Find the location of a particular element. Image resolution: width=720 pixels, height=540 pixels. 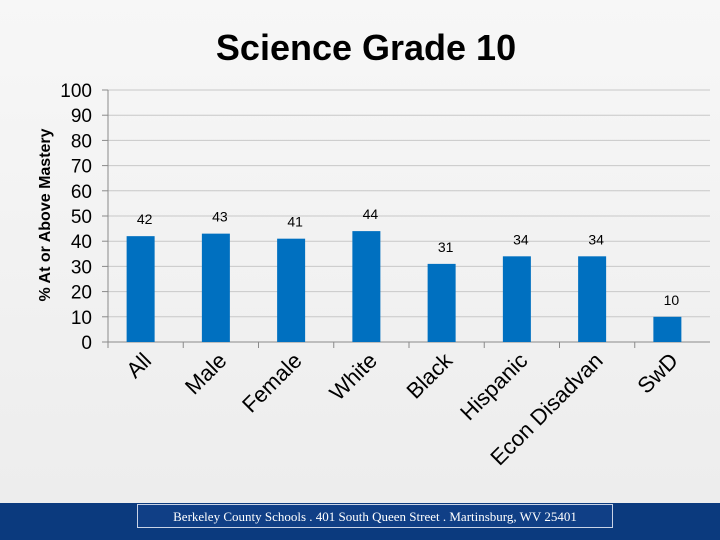

x-tick-label: Black is located at coordinates (429, 375).